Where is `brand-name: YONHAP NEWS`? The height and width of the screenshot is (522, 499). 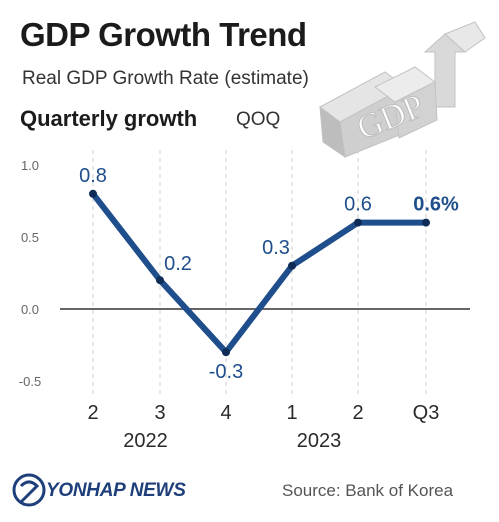
brand-name: YONHAP NEWS is located at coordinates (116, 490).